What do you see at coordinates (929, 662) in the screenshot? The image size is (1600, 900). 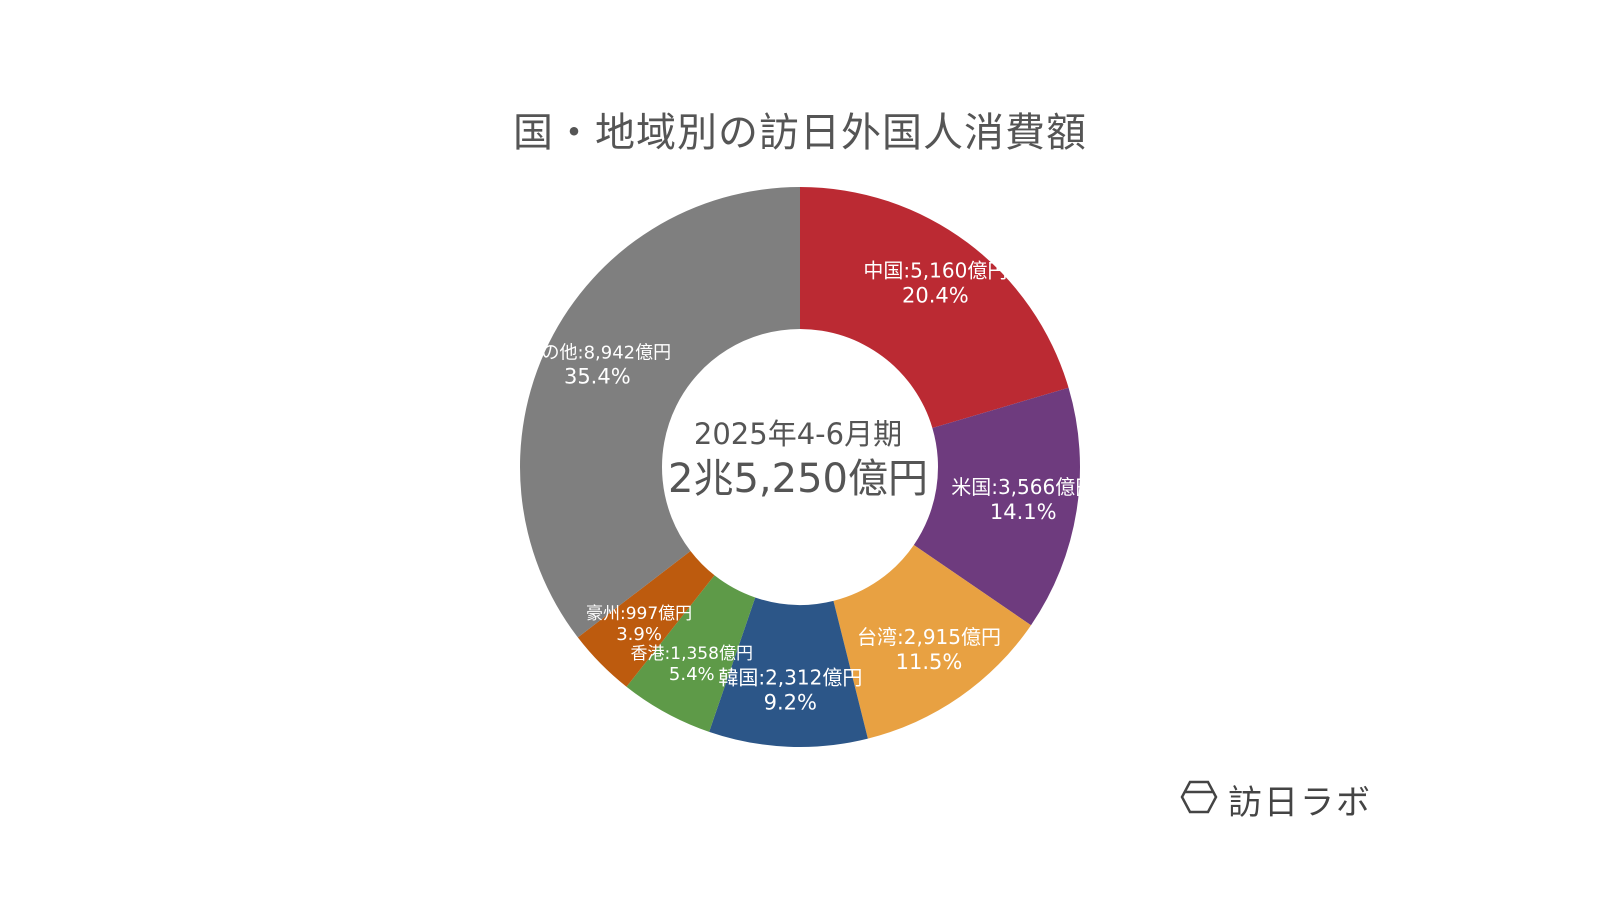 I see `slice-percent-2: 11.5%` at bounding box center [929, 662].